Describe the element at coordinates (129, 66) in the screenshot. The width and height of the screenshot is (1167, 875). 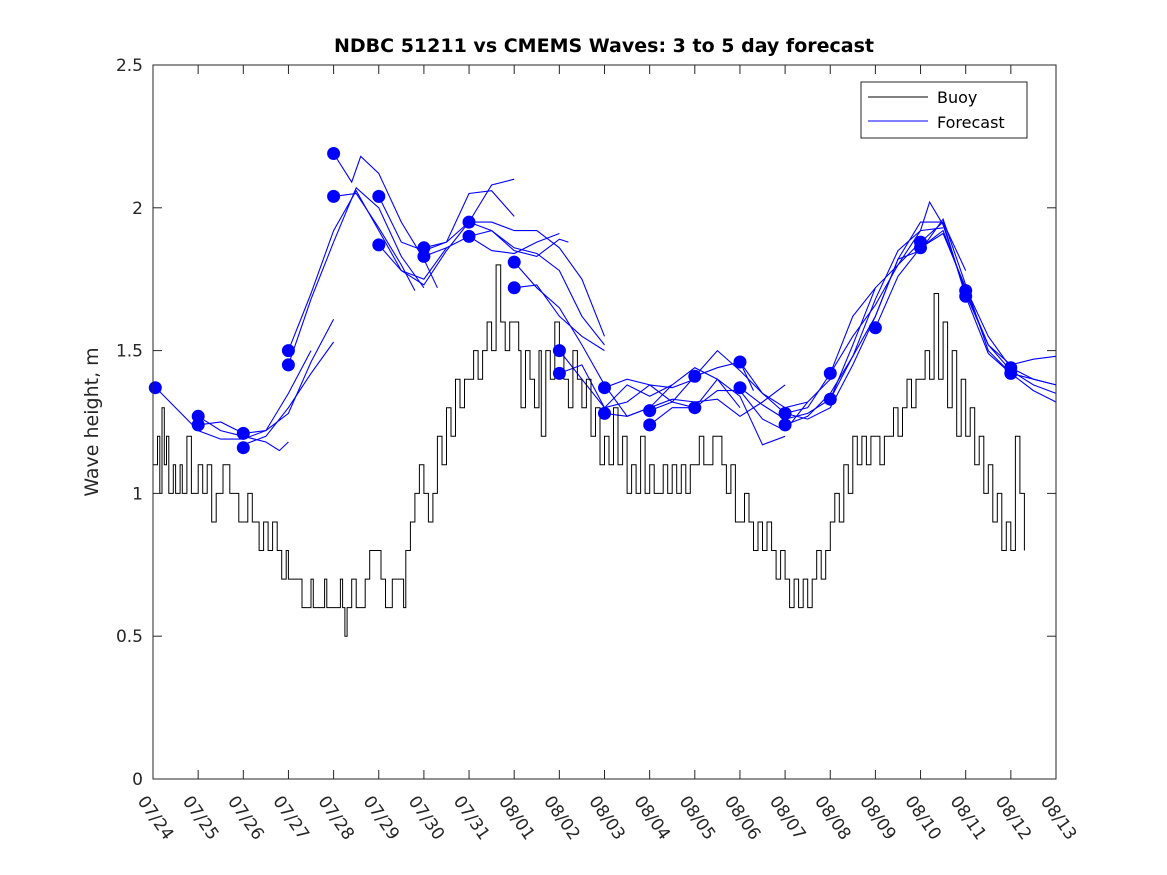
I see `y-tick-label: 2.5` at that location.